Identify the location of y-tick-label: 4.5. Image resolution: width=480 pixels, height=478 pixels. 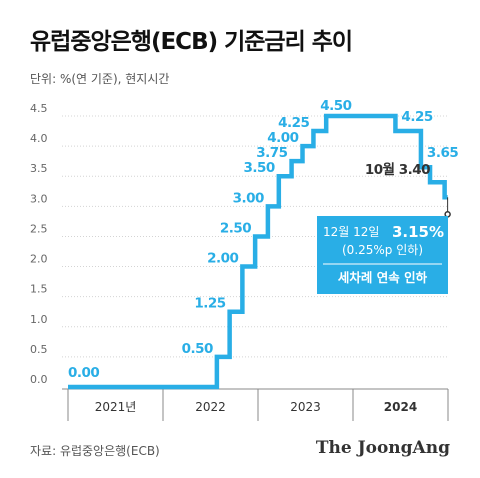
(39, 108).